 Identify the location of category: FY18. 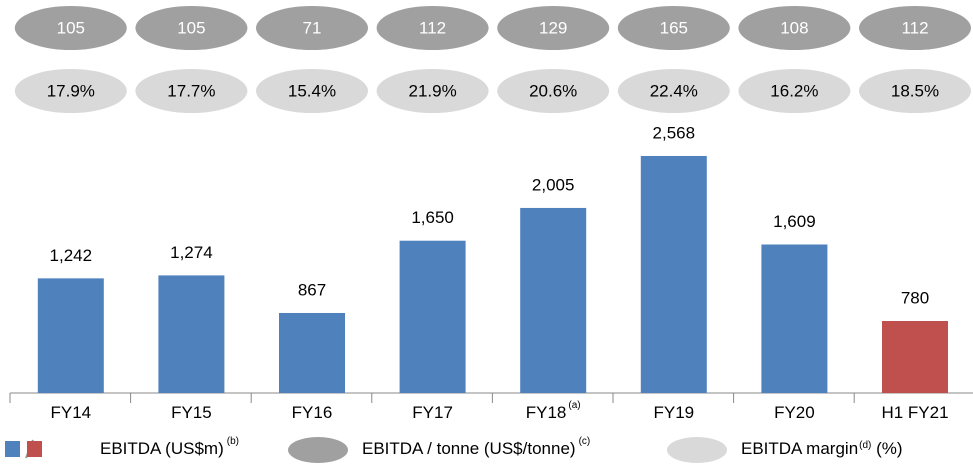
(546, 412).